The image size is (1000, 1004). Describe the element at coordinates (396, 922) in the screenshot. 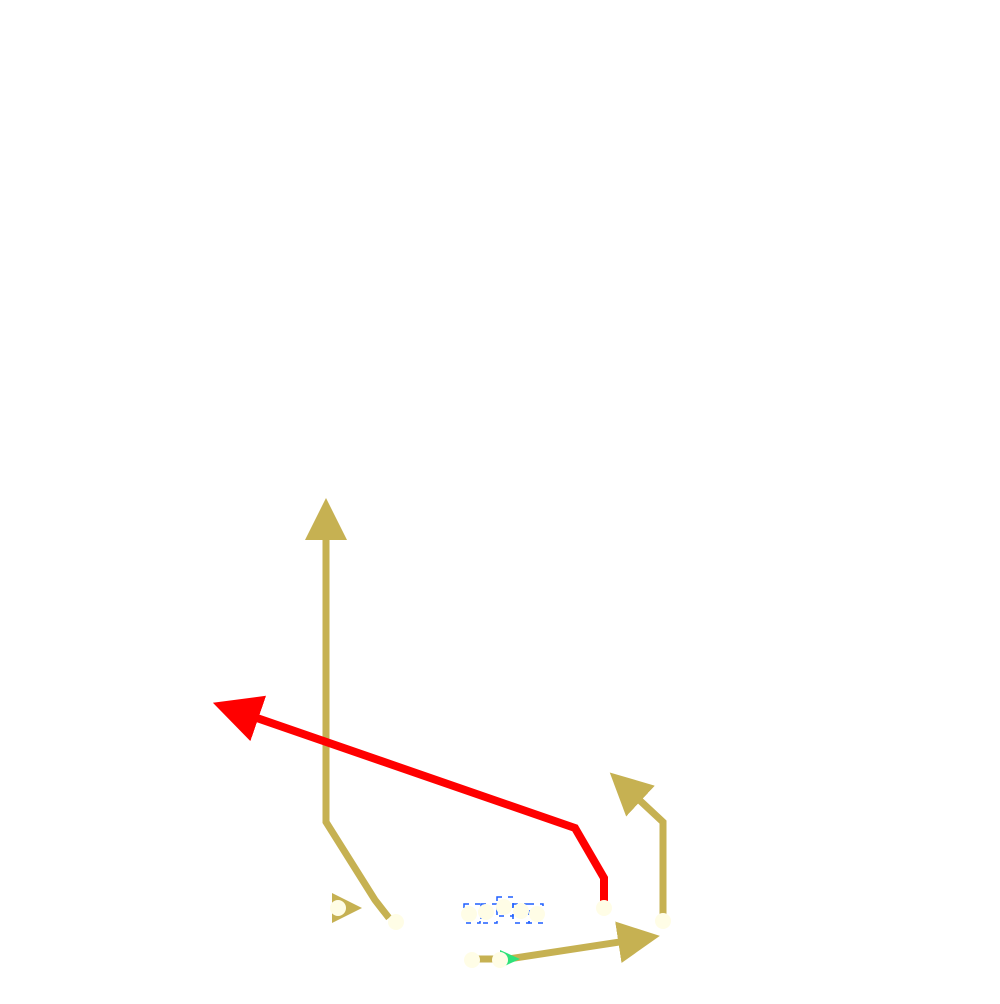

I see `player-te-left` at that location.